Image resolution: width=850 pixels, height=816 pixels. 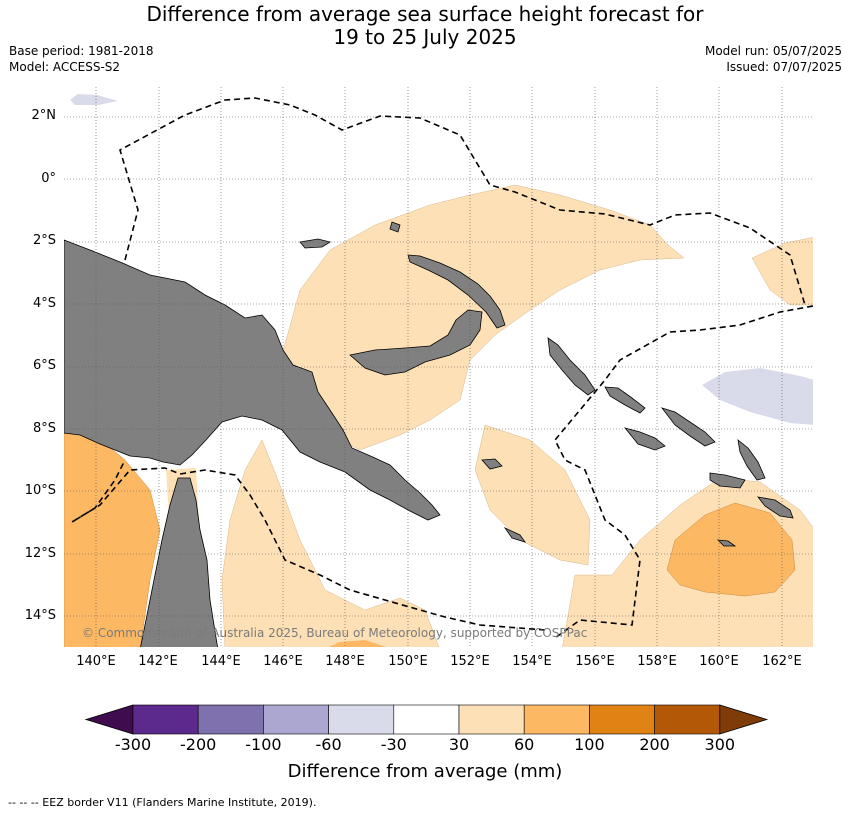 I want to click on lat-label-2n: 2°N, so click(x=44, y=115).